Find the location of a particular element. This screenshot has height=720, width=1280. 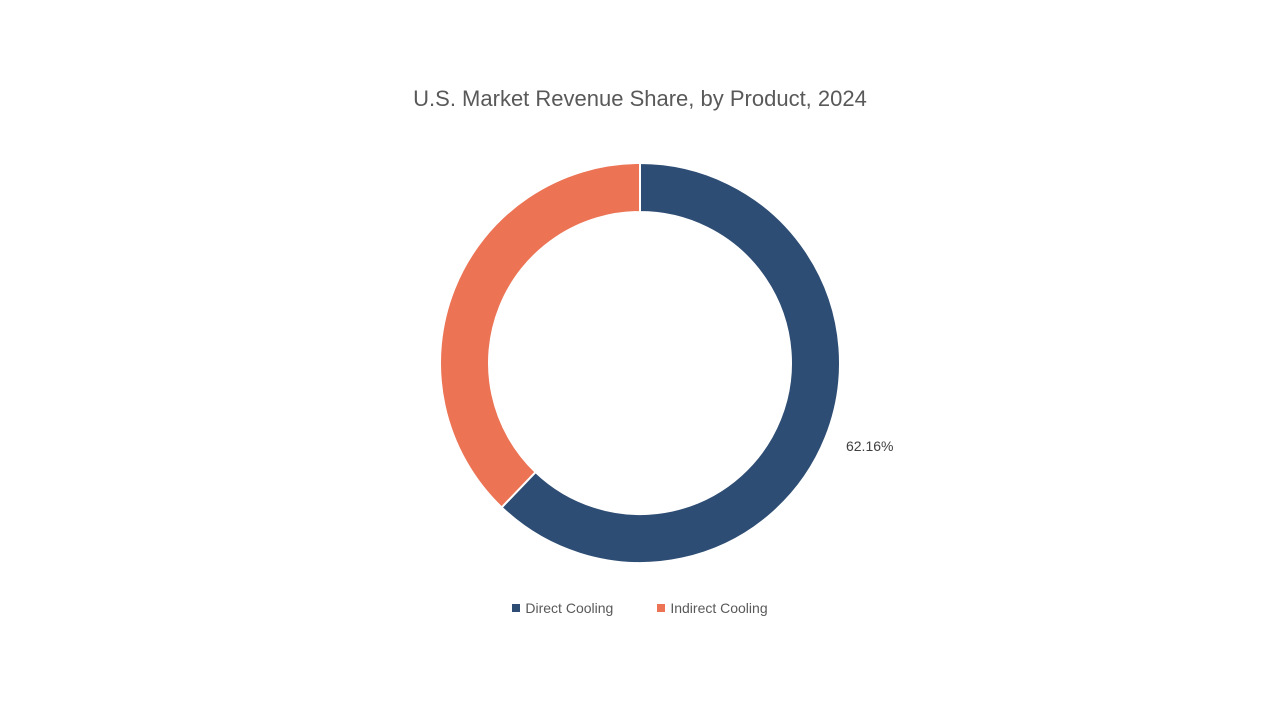

donut-slice-indirect-cooling is located at coordinates (540, 335).